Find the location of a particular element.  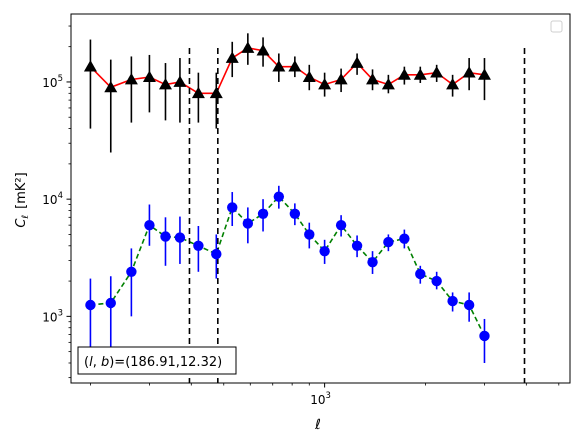

y-tick-label-2: 10⁵ is located at coordinates (52, 82).